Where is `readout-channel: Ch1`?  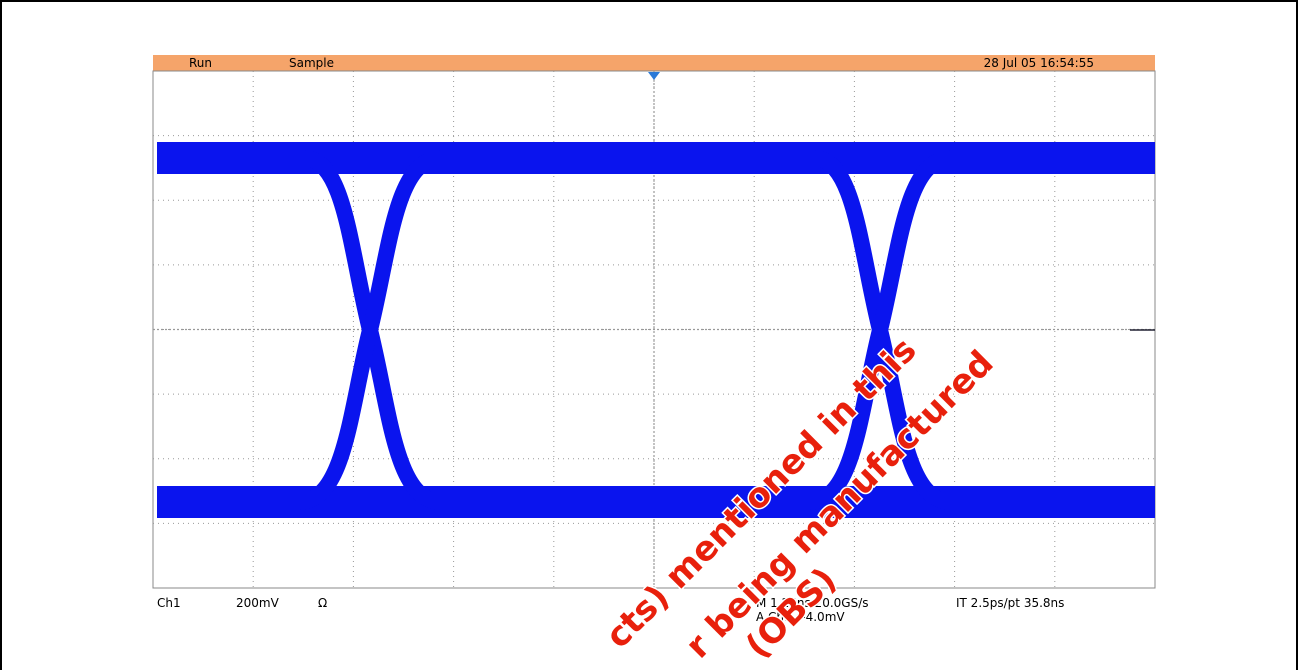
readout-channel: Ch1 is located at coordinates (169, 603).